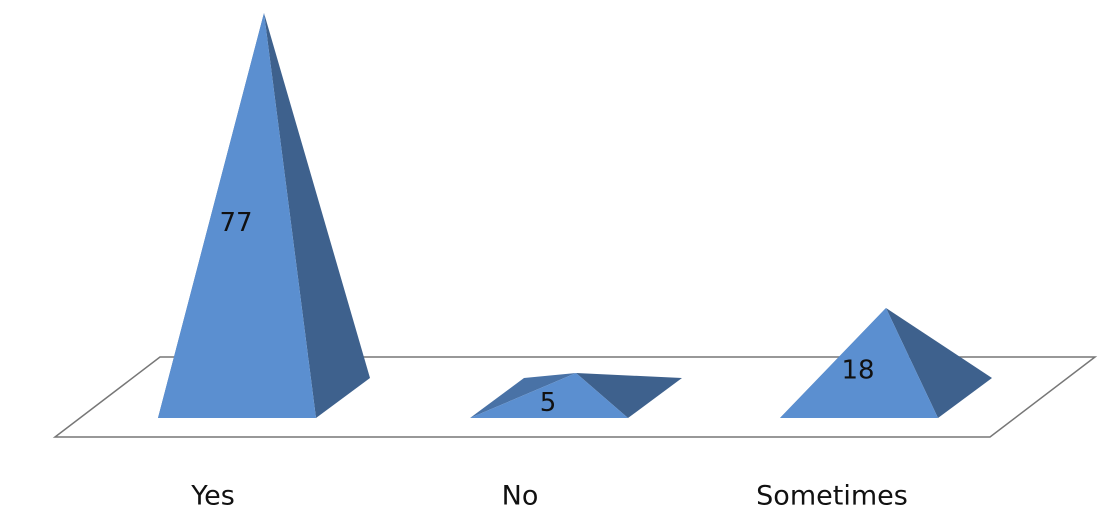  What do you see at coordinates (212, 496) in the screenshot?
I see `x-tick-label: Yes` at bounding box center [212, 496].